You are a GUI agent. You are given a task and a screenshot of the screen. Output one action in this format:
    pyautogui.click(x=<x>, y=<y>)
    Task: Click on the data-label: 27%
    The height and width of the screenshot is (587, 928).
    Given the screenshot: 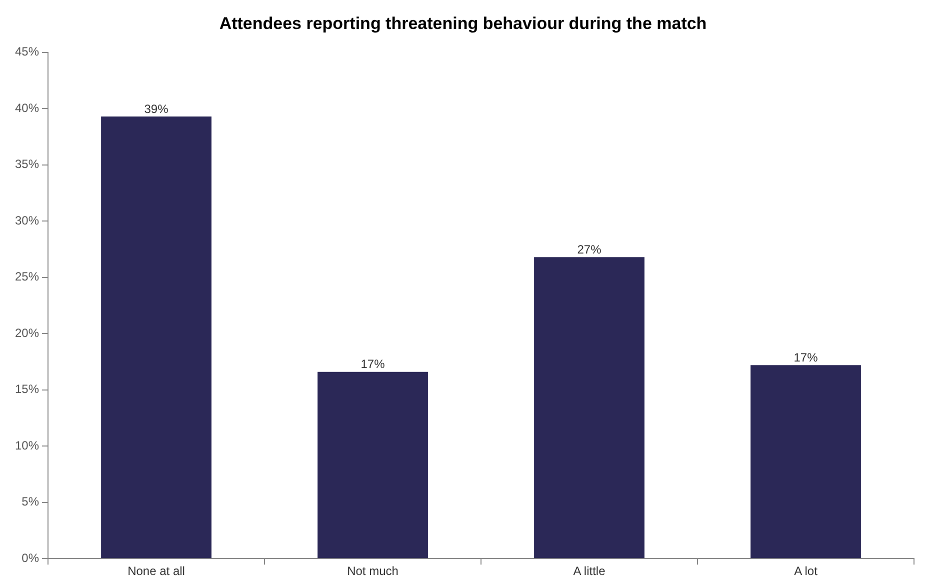 What is the action you would take?
    pyautogui.click(x=589, y=249)
    